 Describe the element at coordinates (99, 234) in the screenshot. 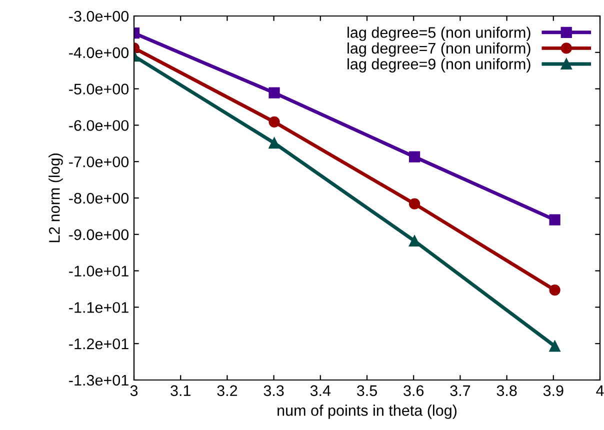

I see `y-tick-label: -9.0e+00` at that location.